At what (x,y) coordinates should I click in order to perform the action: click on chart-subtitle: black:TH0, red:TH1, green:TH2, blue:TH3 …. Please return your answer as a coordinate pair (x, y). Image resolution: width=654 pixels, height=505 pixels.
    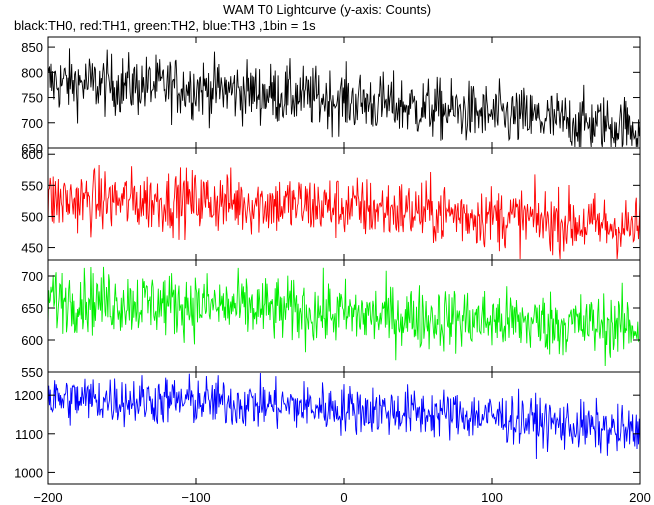
    Looking at the image, I should click on (165, 25).